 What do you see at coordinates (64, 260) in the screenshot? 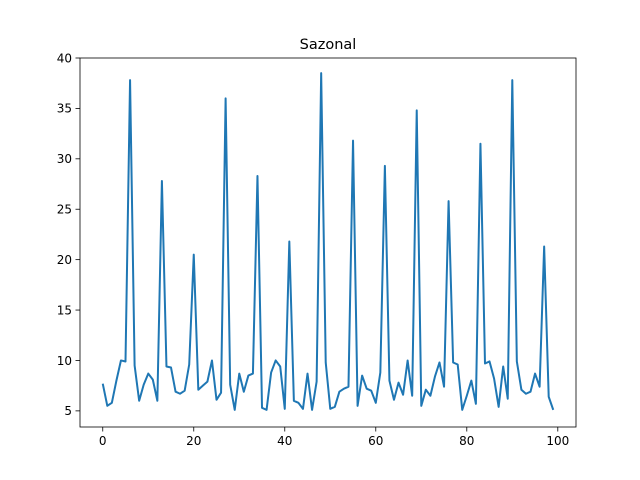
I see `y-tick-label: 20` at bounding box center [64, 260].